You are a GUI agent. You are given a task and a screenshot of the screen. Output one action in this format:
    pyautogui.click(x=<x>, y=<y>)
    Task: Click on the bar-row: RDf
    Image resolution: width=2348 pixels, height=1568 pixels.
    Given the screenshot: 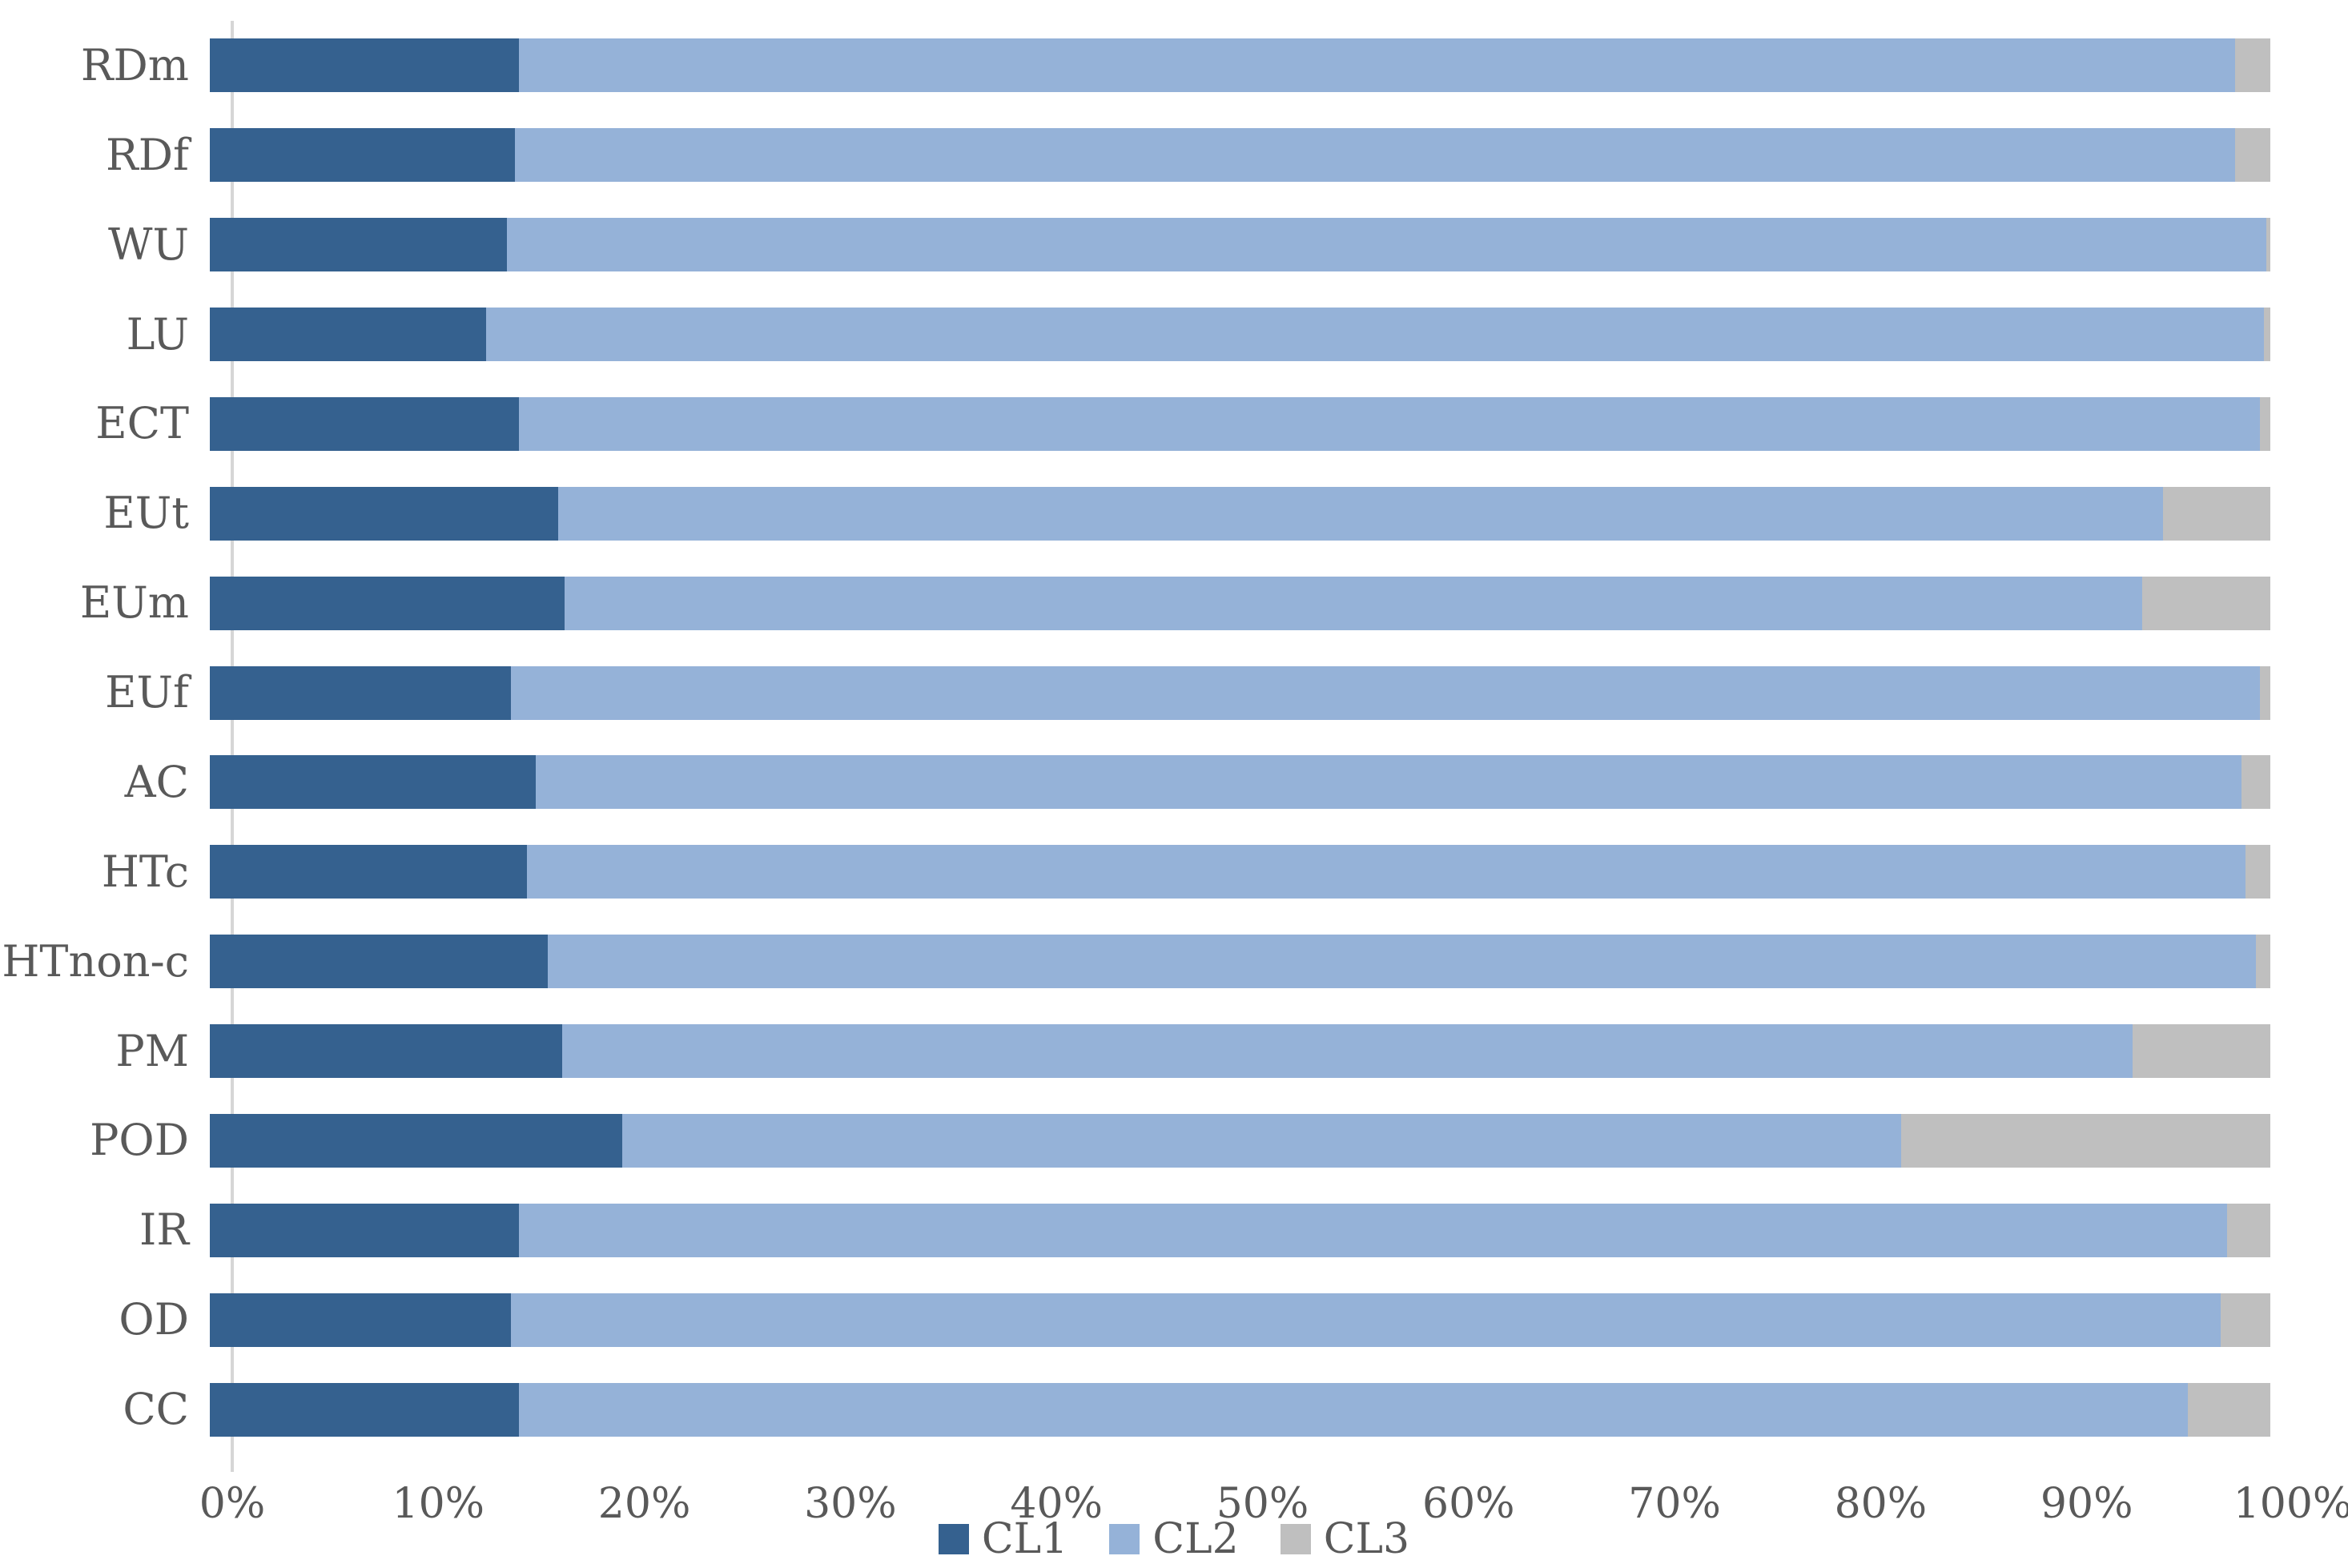 What is the action you would take?
    pyautogui.click(x=1174, y=156)
    